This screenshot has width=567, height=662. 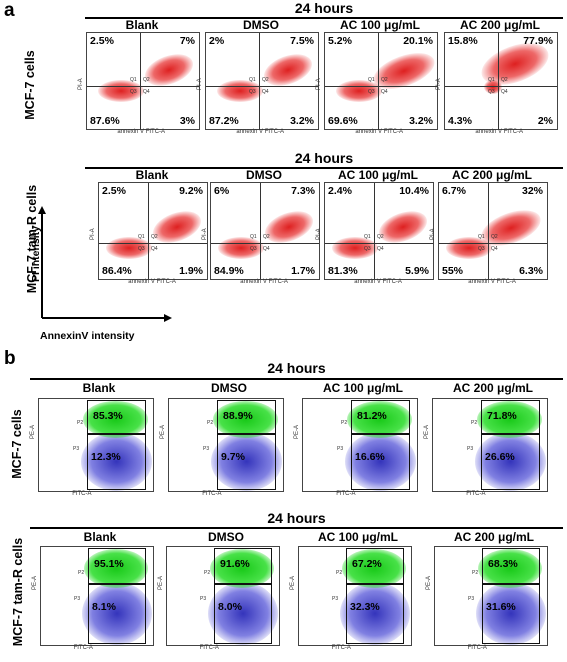 I want to click on flow-plot: P2 P3 71.8% 26.6%, so click(x=490, y=445).